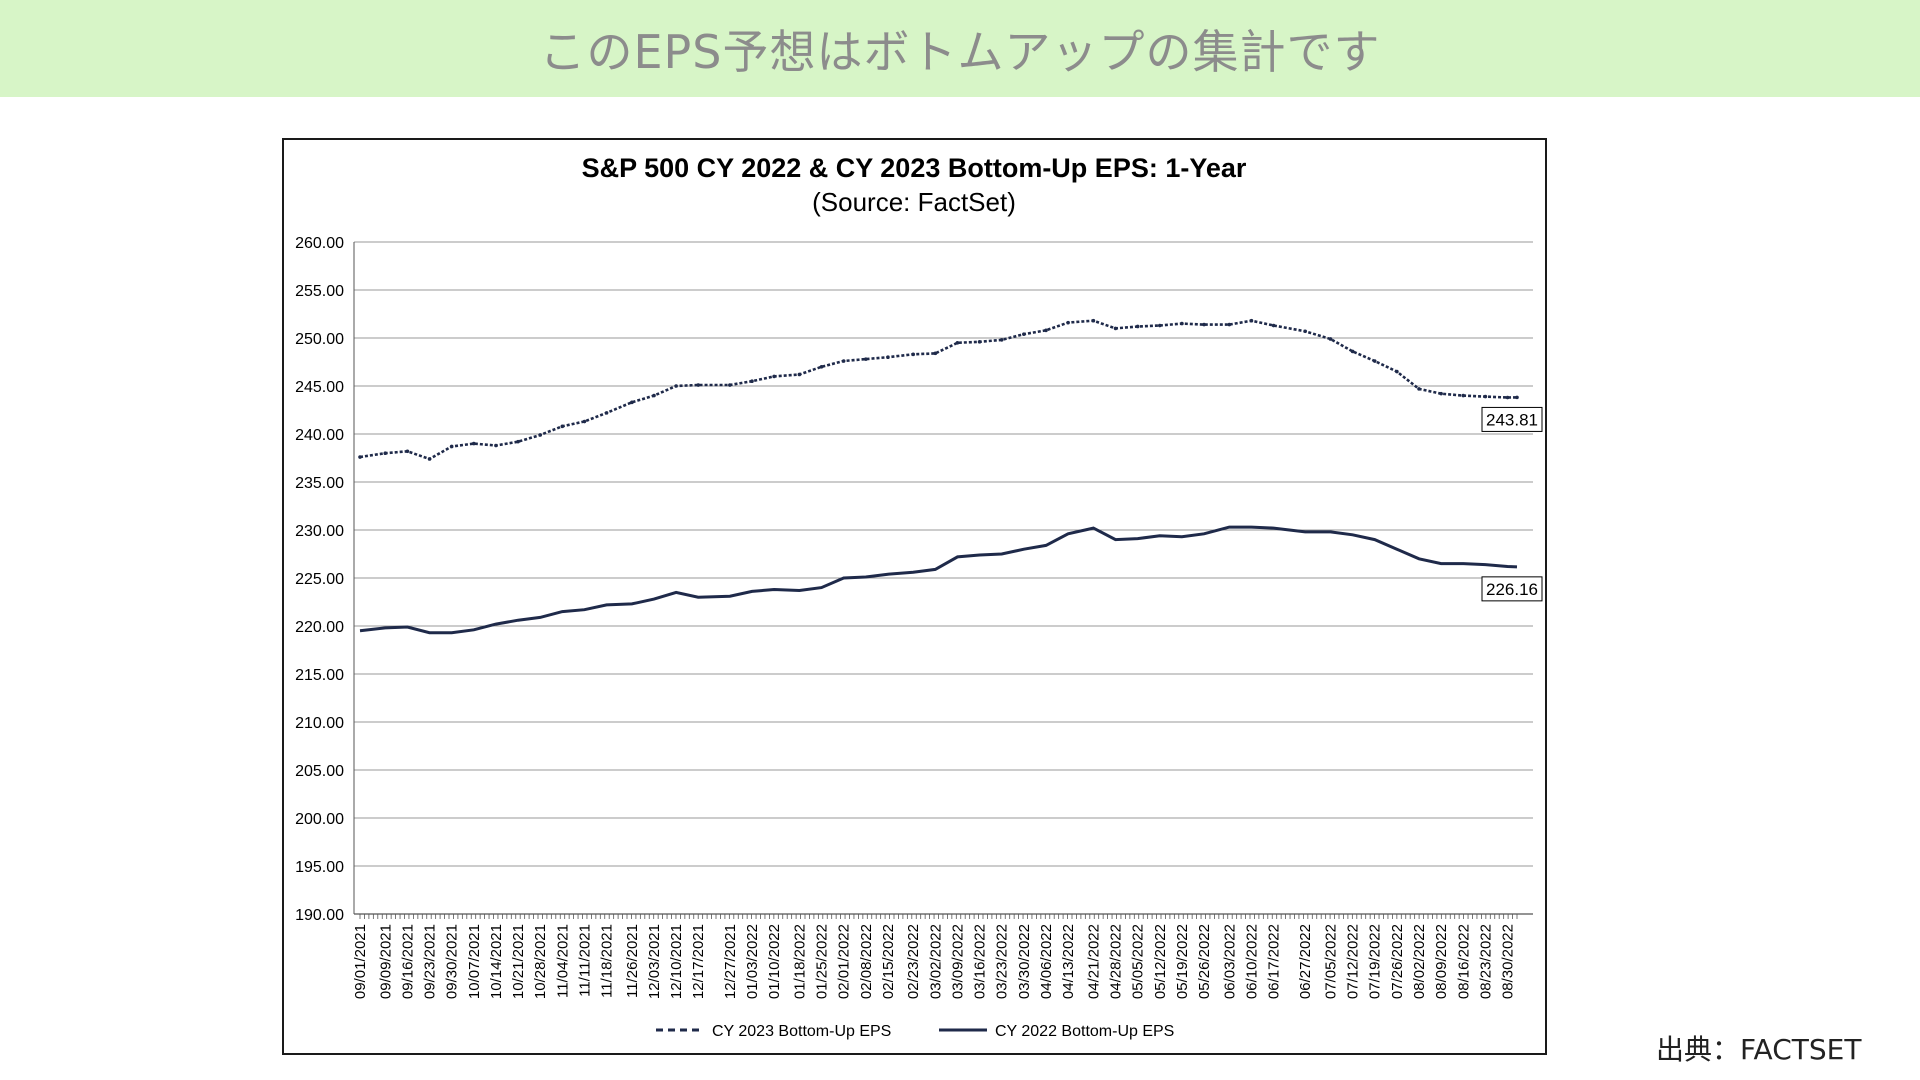 The width and height of the screenshot is (1920, 1080). I want to click on x-tick-label: 05/26/2022, so click(1204, 961).